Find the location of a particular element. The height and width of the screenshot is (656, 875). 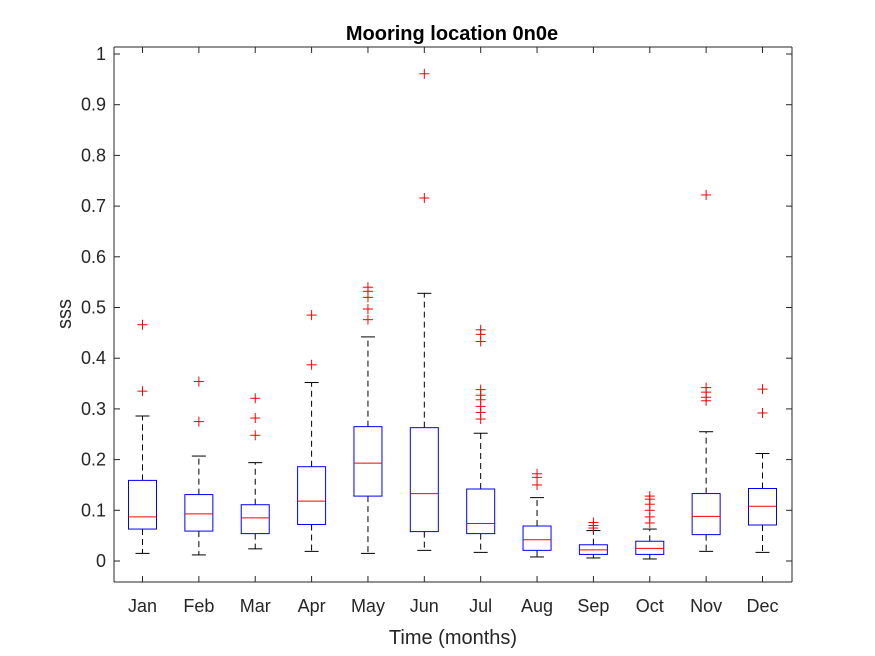

x-tick-label-jul: Jul is located at coordinates (480, 606).